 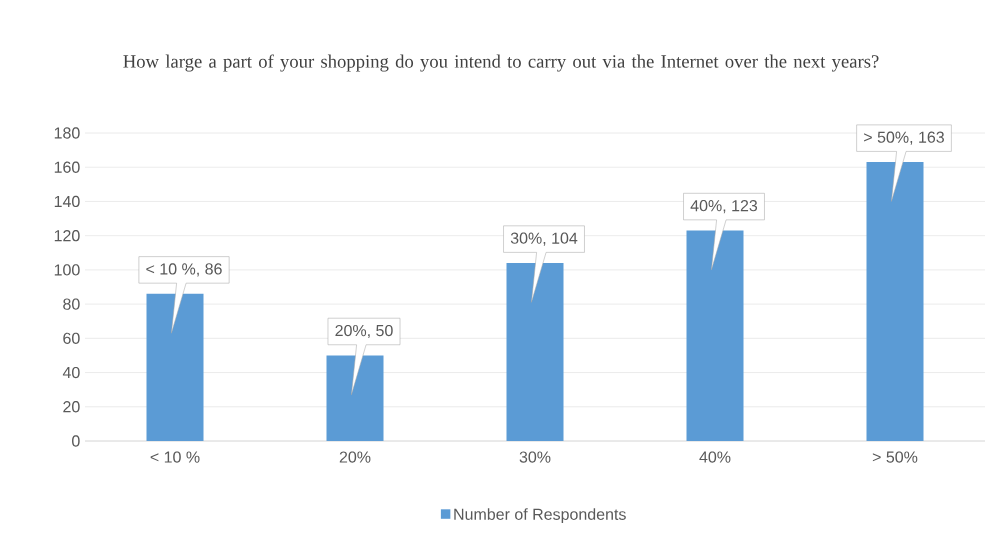 I want to click on y-tick-label: 120, so click(x=67, y=236).